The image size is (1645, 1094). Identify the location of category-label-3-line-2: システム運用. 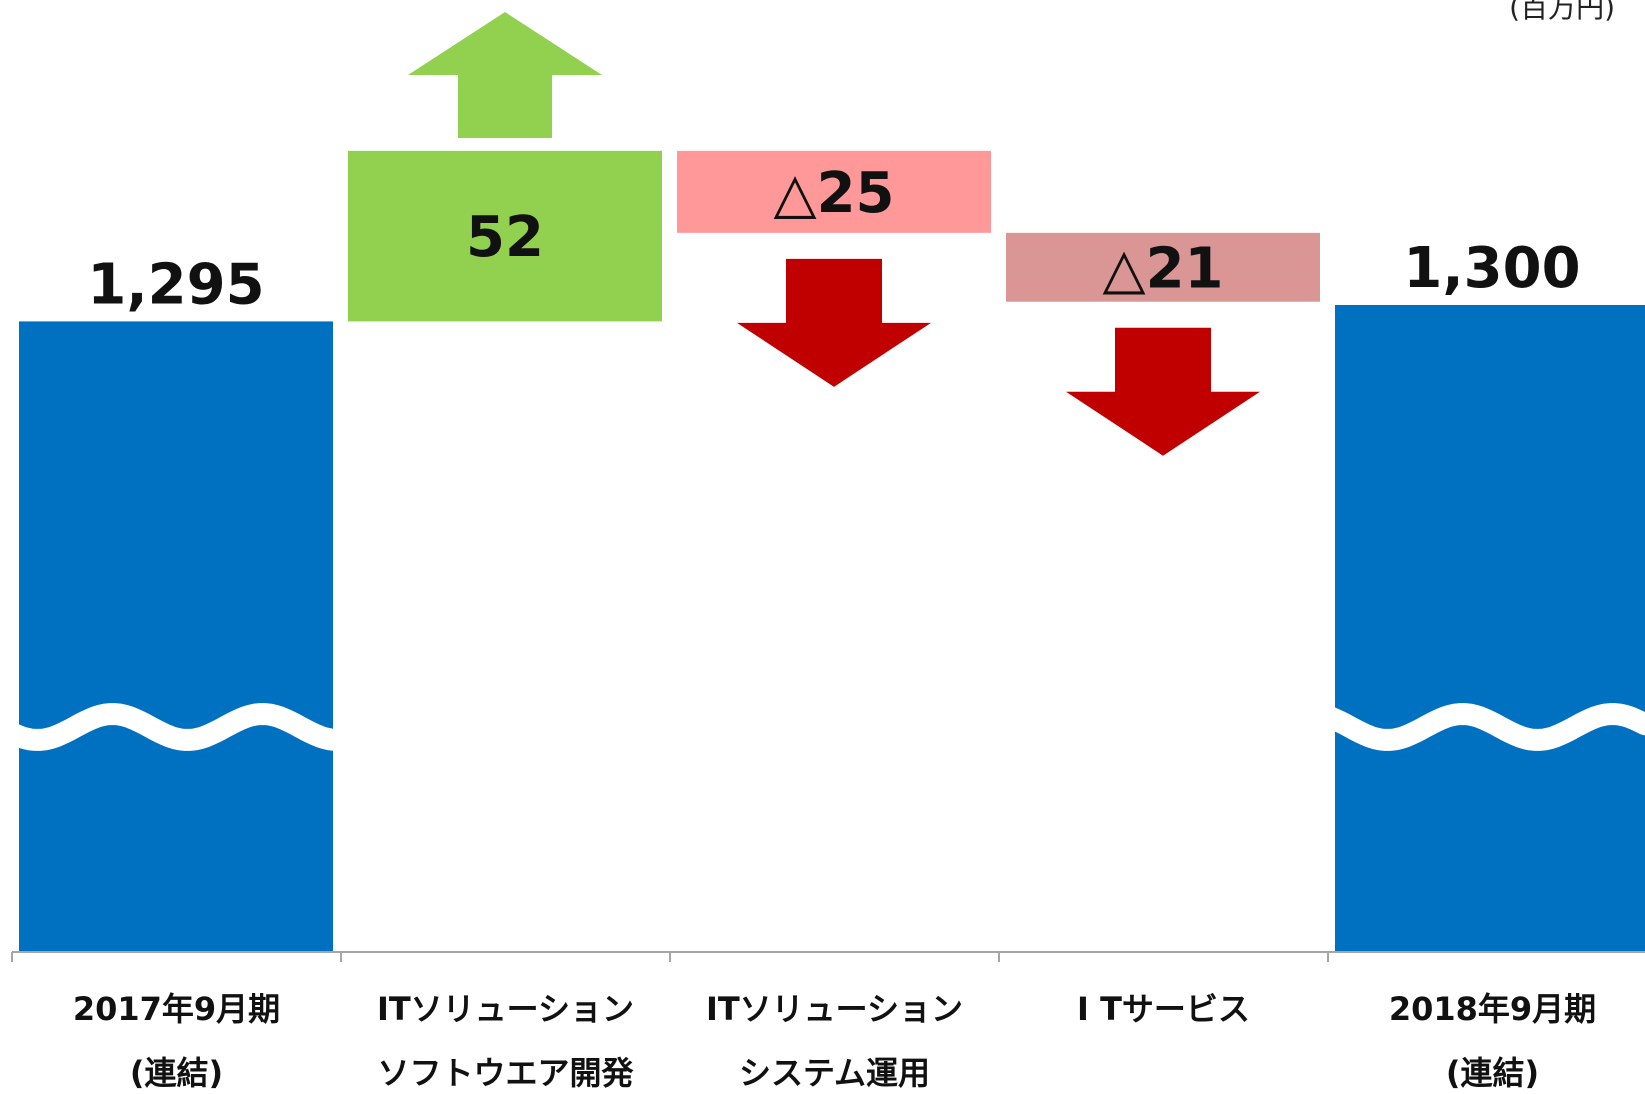
(834, 1073).